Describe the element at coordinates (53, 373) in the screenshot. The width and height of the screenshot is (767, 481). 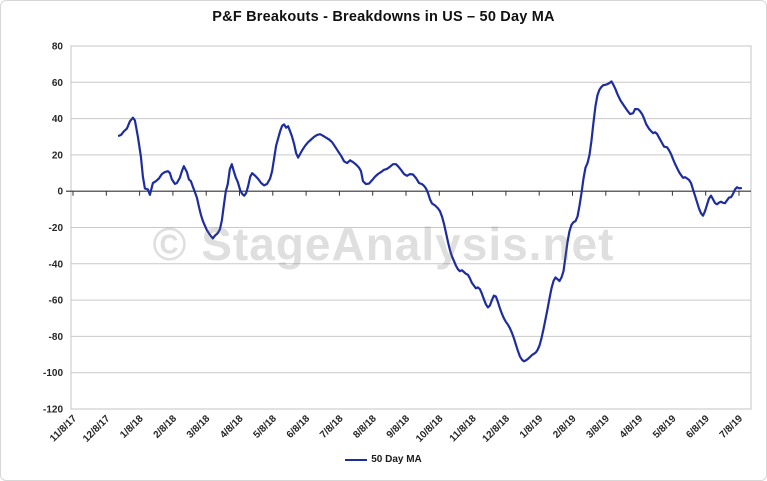
I see `y-tick-label: -100` at that location.